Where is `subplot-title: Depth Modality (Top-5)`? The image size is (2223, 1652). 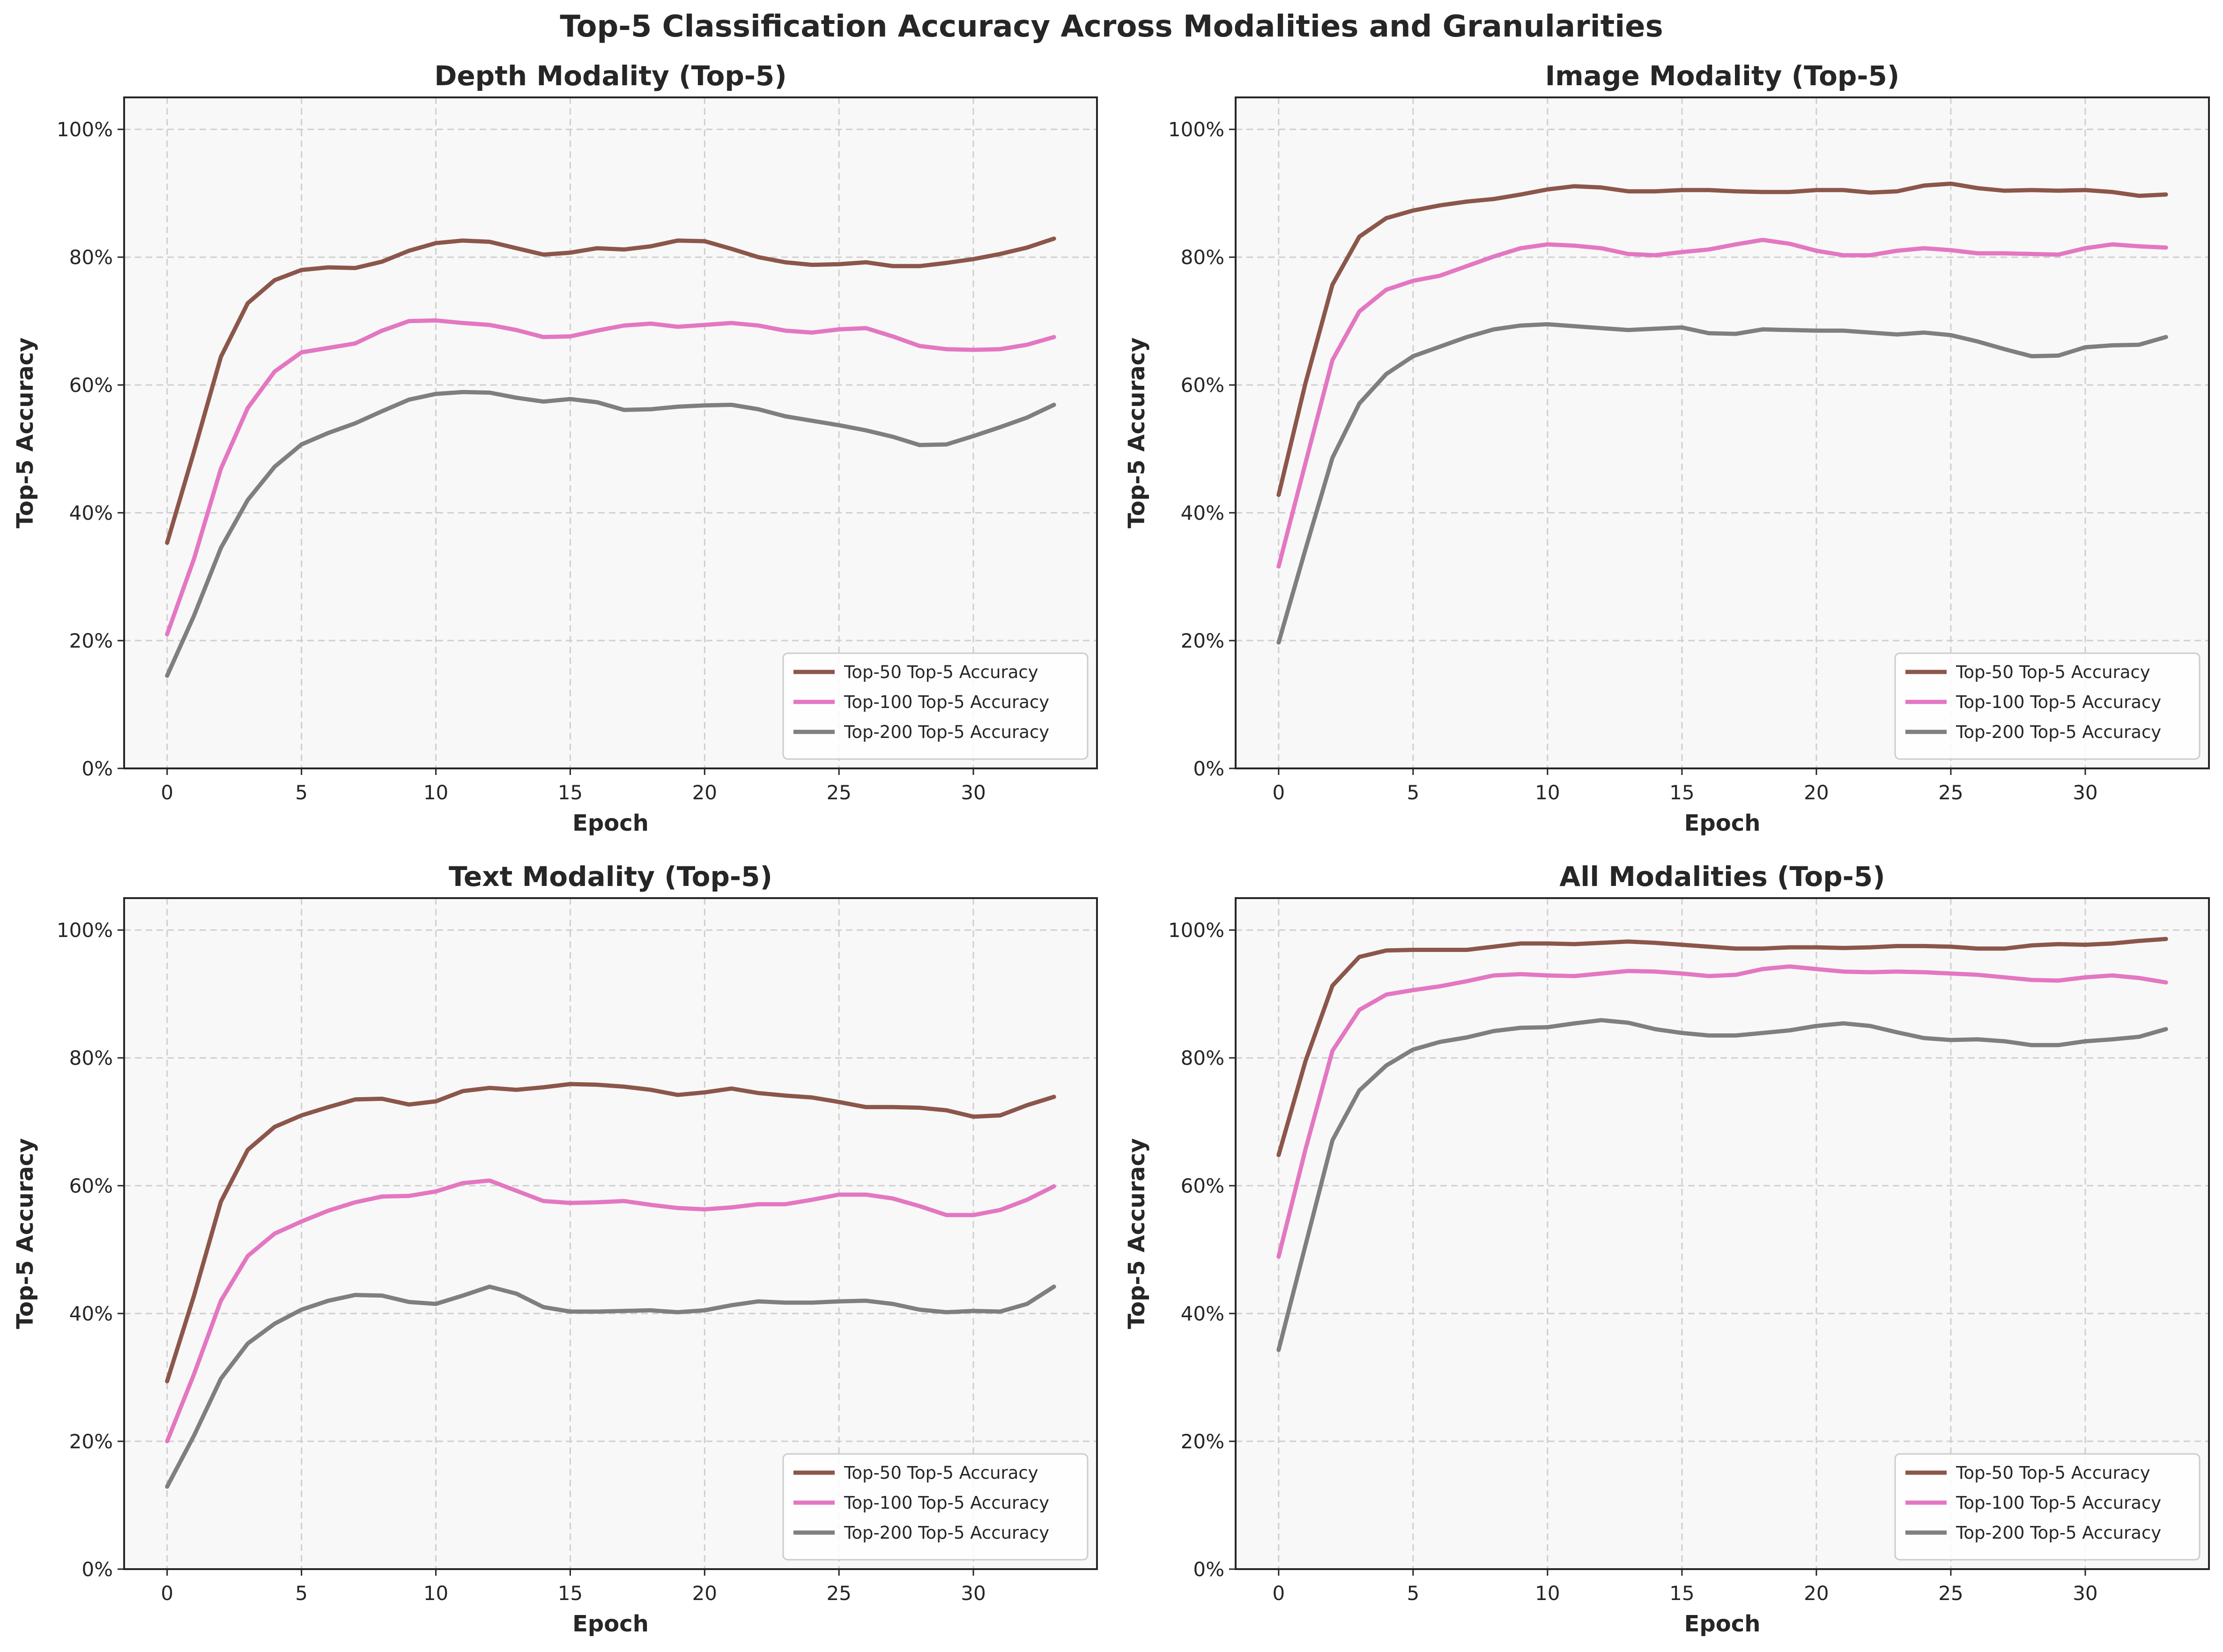
subplot-title: Depth Modality (Top-5) is located at coordinates (610, 76).